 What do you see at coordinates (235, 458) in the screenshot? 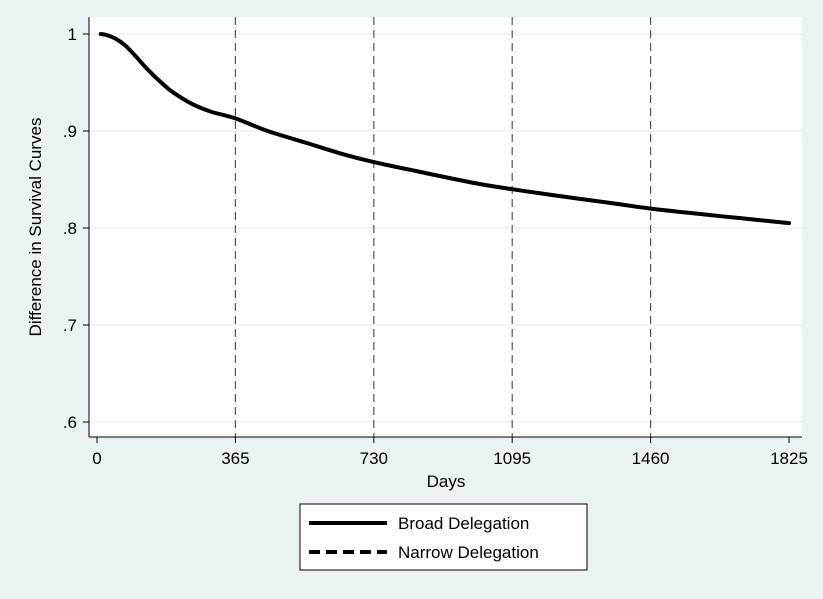
I see `x-tick-label: 365` at bounding box center [235, 458].